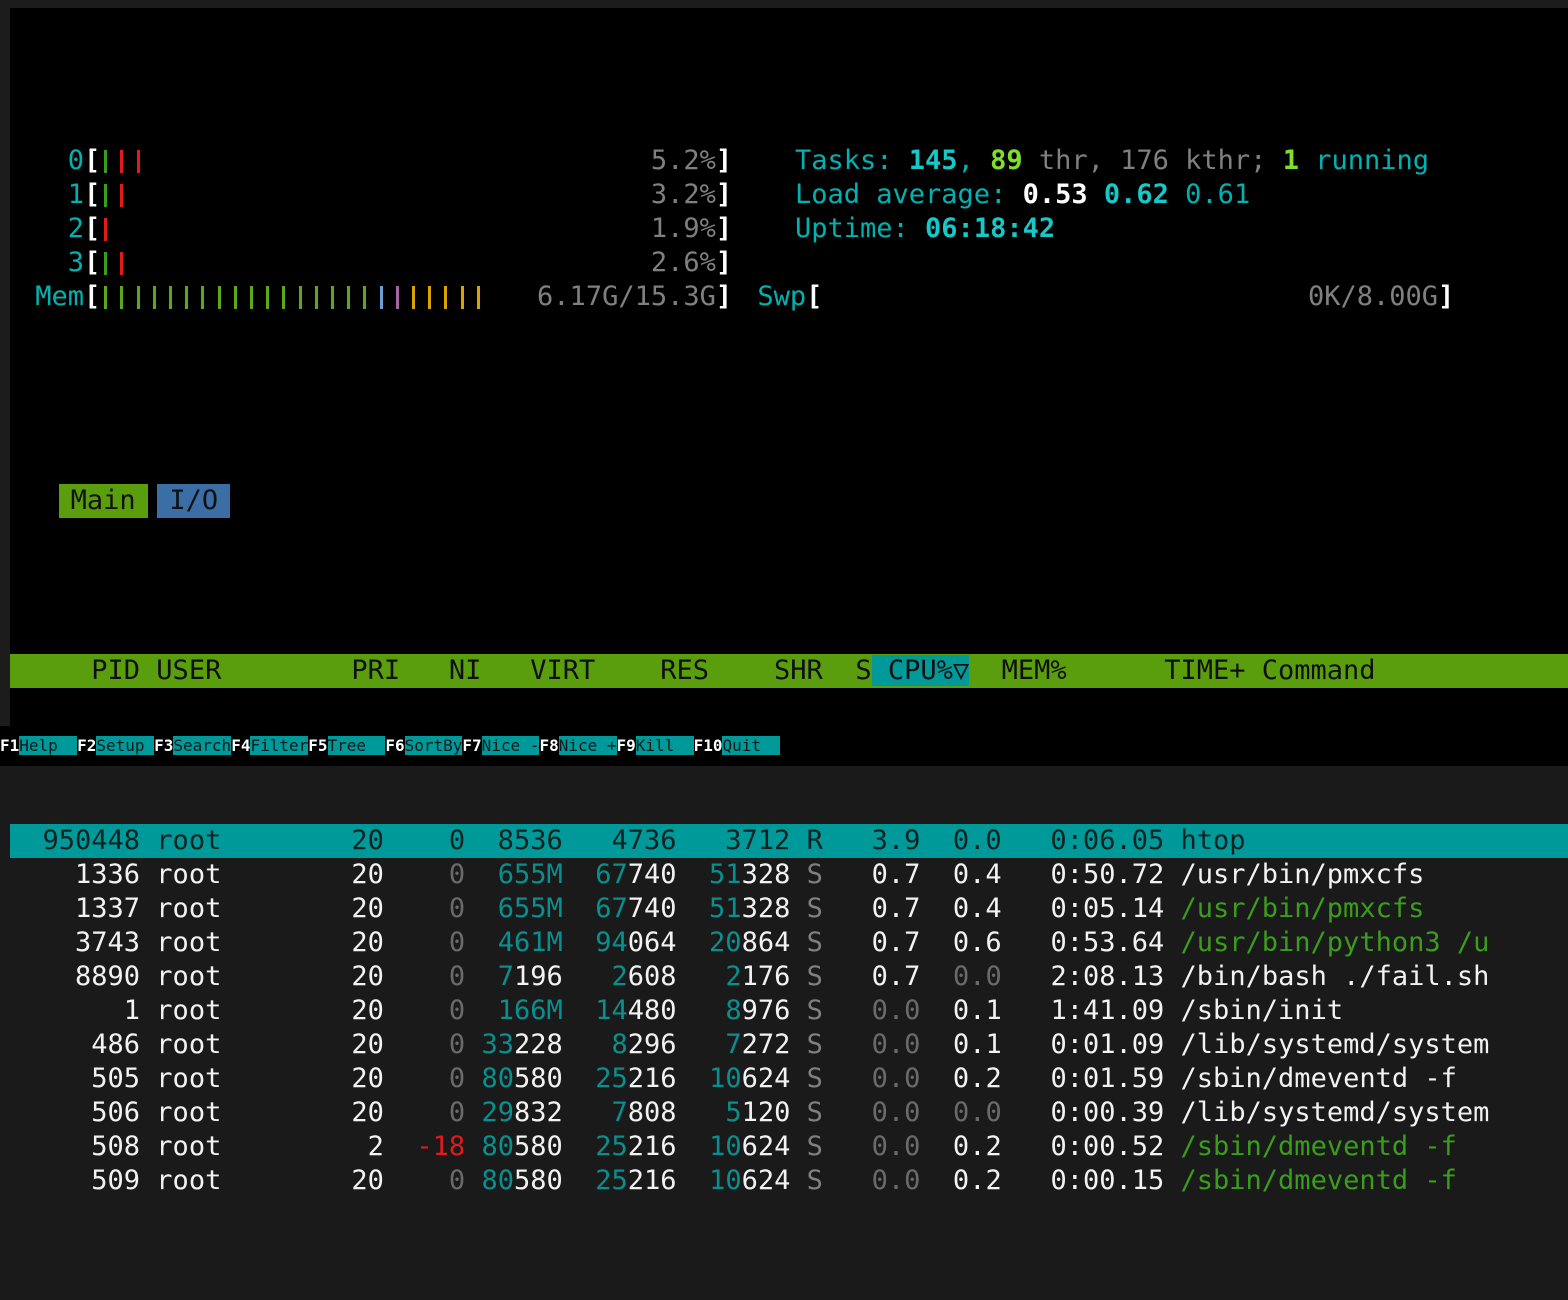 This screenshot has height=1300, width=1568. What do you see at coordinates (510, 745) in the screenshot?
I see `fkey-label-f7: Nice -` at bounding box center [510, 745].